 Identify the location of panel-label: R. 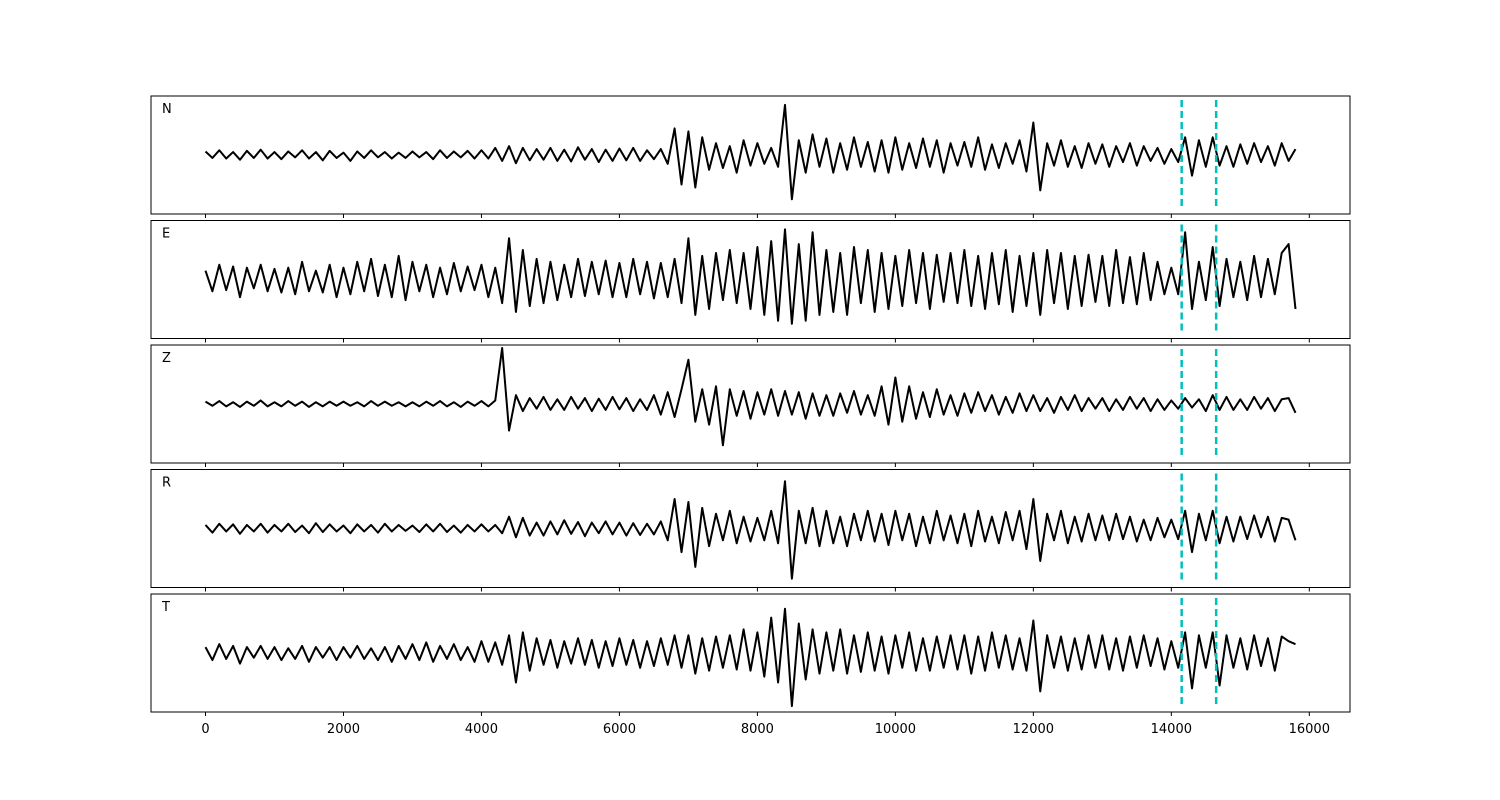
(166, 483).